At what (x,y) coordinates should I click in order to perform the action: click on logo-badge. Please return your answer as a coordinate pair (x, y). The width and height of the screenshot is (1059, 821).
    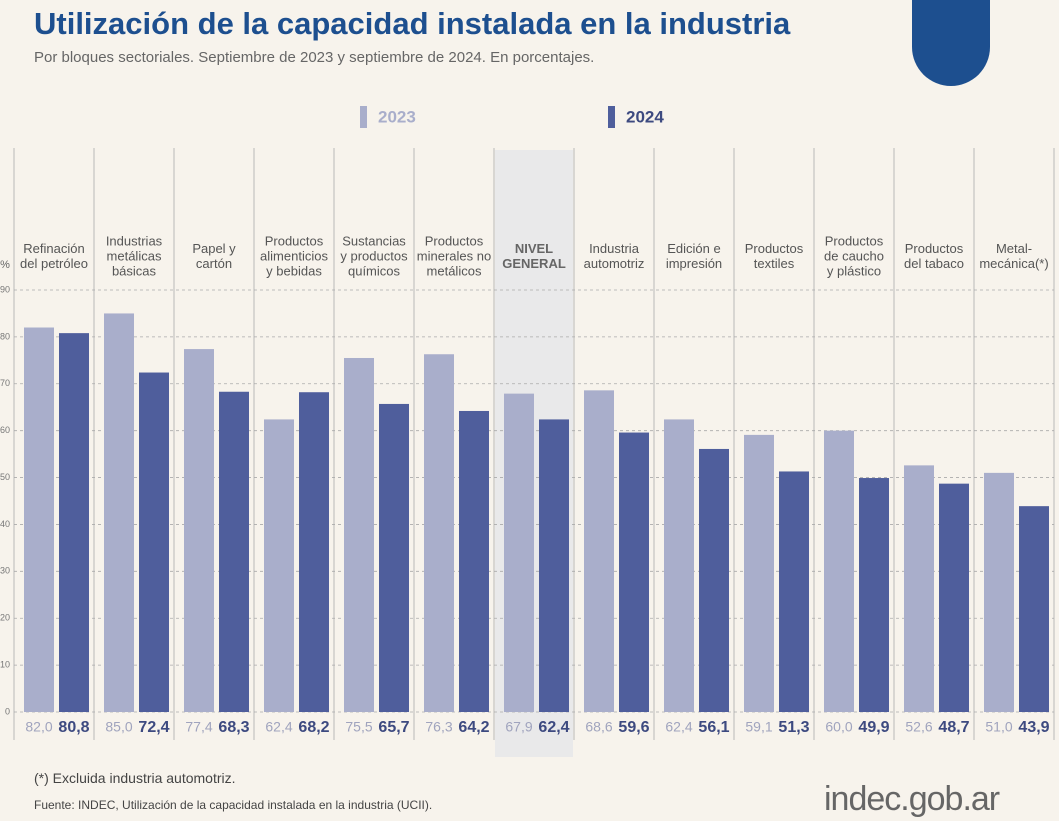
    Looking at the image, I should click on (951, 43).